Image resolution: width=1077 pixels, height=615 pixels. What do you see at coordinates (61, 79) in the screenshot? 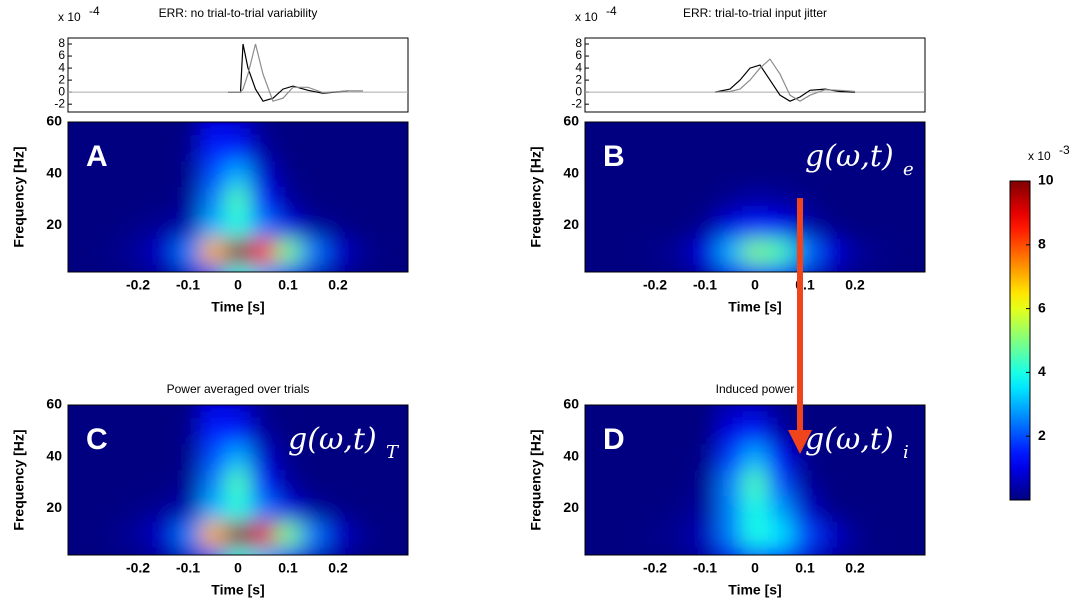
I see `y-tick-label: 2` at bounding box center [61, 79].